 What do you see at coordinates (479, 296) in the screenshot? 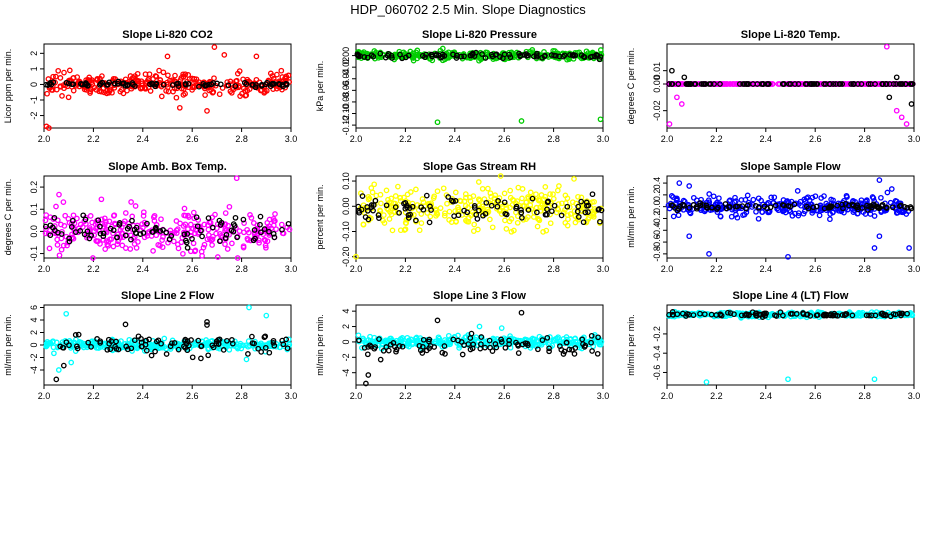
I see `panel-title: Slope Line 3 Flow` at bounding box center [479, 296].